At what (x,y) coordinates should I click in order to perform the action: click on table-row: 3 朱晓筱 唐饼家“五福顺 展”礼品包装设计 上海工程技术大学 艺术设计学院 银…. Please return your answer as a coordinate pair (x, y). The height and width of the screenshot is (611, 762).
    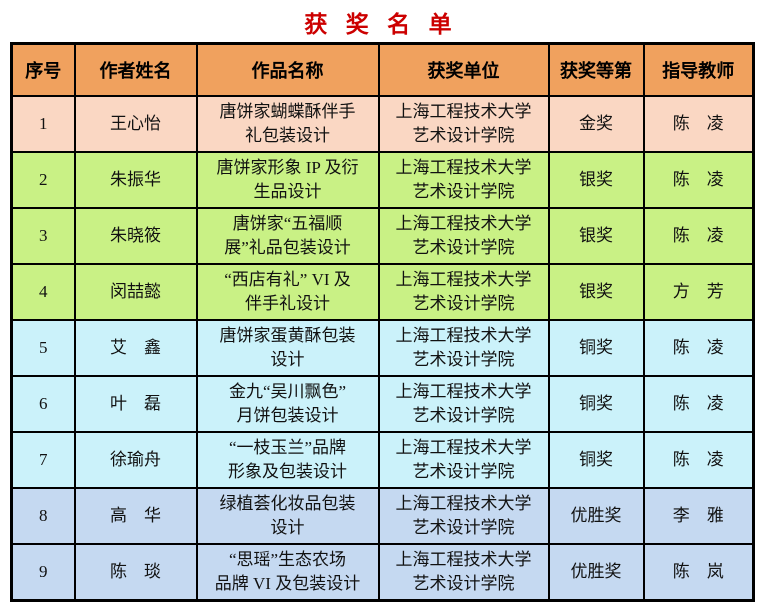
    Looking at the image, I should click on (382, 236).